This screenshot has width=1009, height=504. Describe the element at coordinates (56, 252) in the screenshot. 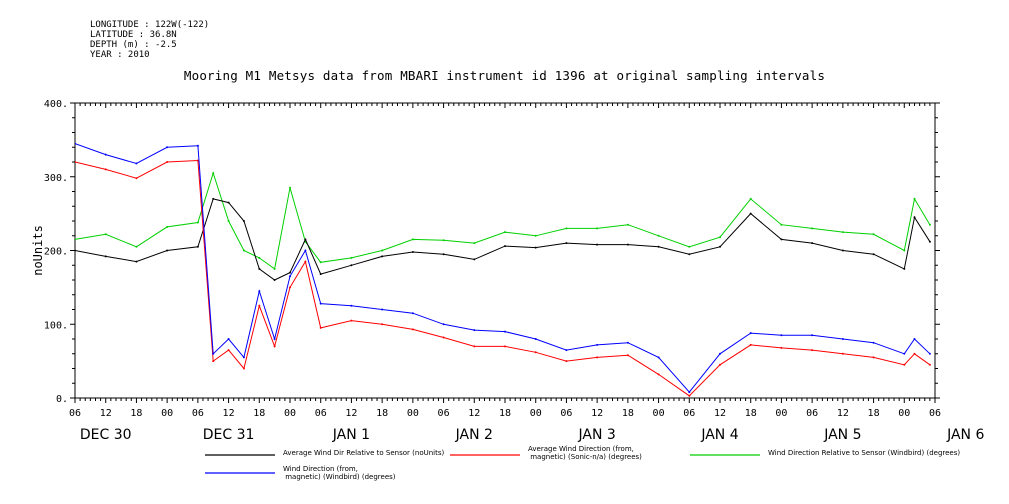

I see `y-tick-label: 200.` at that location.